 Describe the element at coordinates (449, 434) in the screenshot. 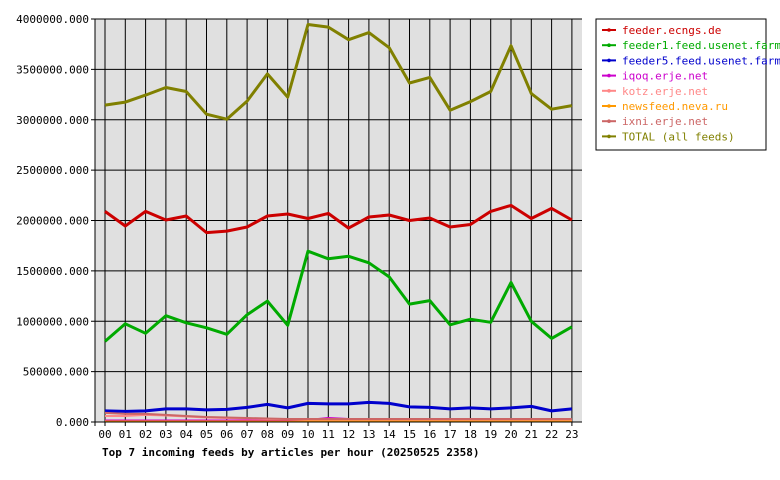

I see `x-tick-label: 17` at that location.